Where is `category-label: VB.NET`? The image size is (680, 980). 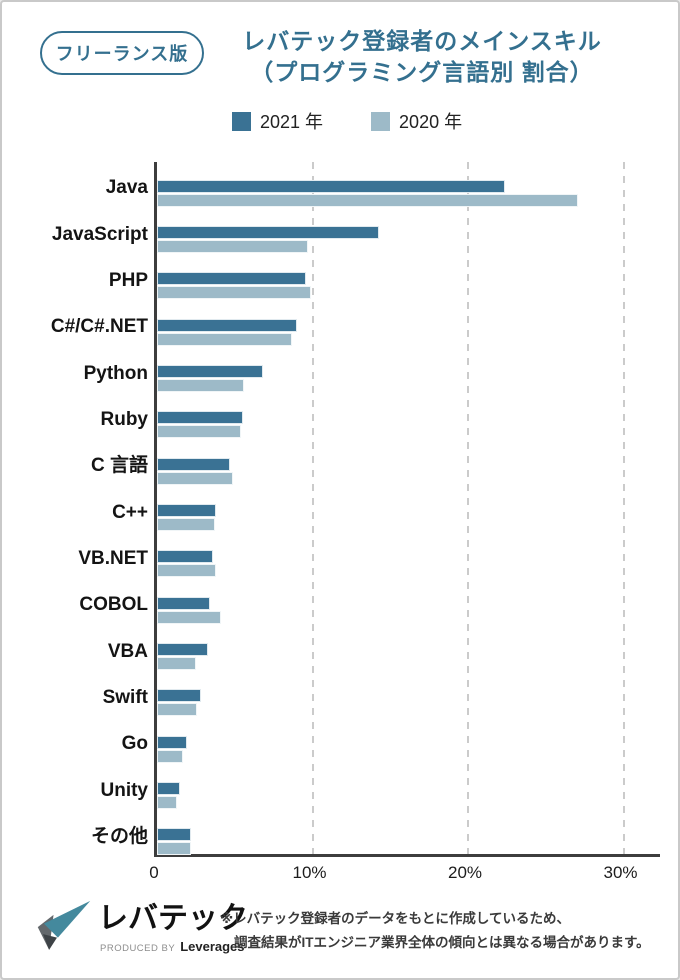 category-label: VB.NET is located at coordinates (113, 558).